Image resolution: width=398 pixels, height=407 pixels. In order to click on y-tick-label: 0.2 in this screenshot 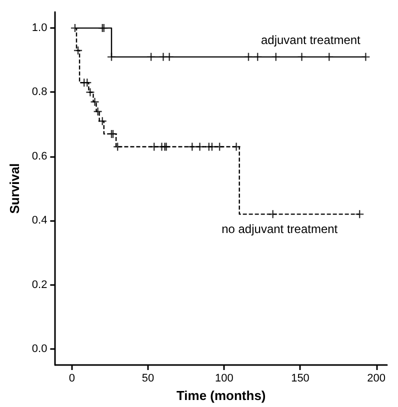, I will do `click(40, 284)`.